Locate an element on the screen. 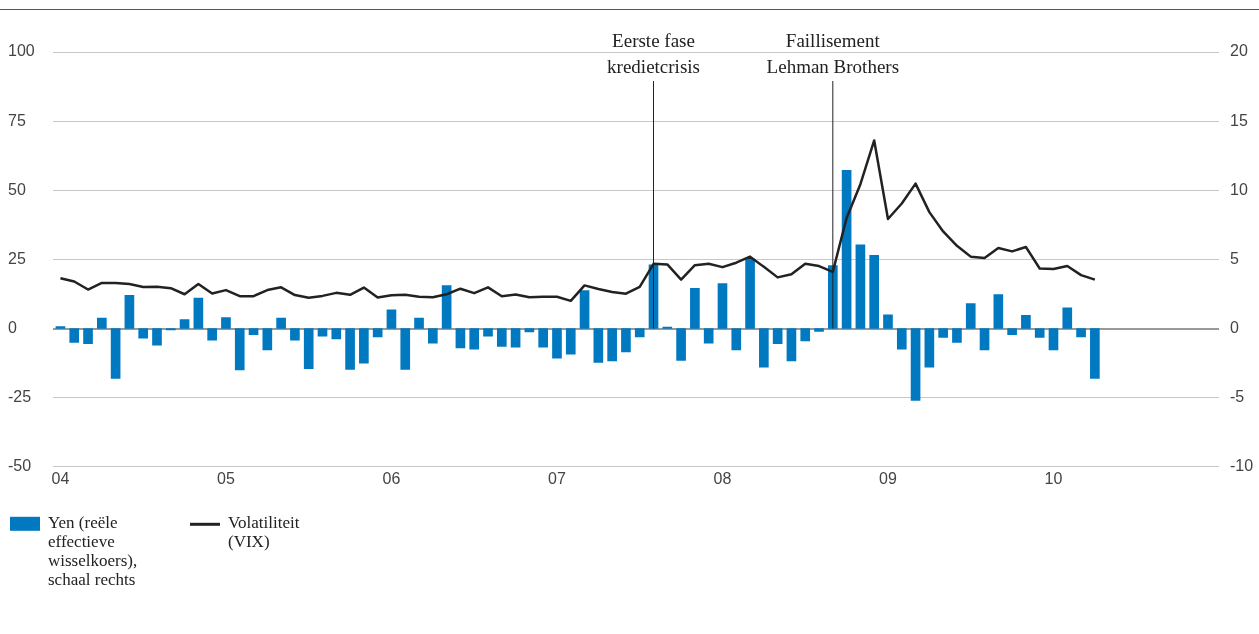  legend-label: Yen (reële effectieve wisselkoers), schaal rechts is located at coordinates (93, 550).